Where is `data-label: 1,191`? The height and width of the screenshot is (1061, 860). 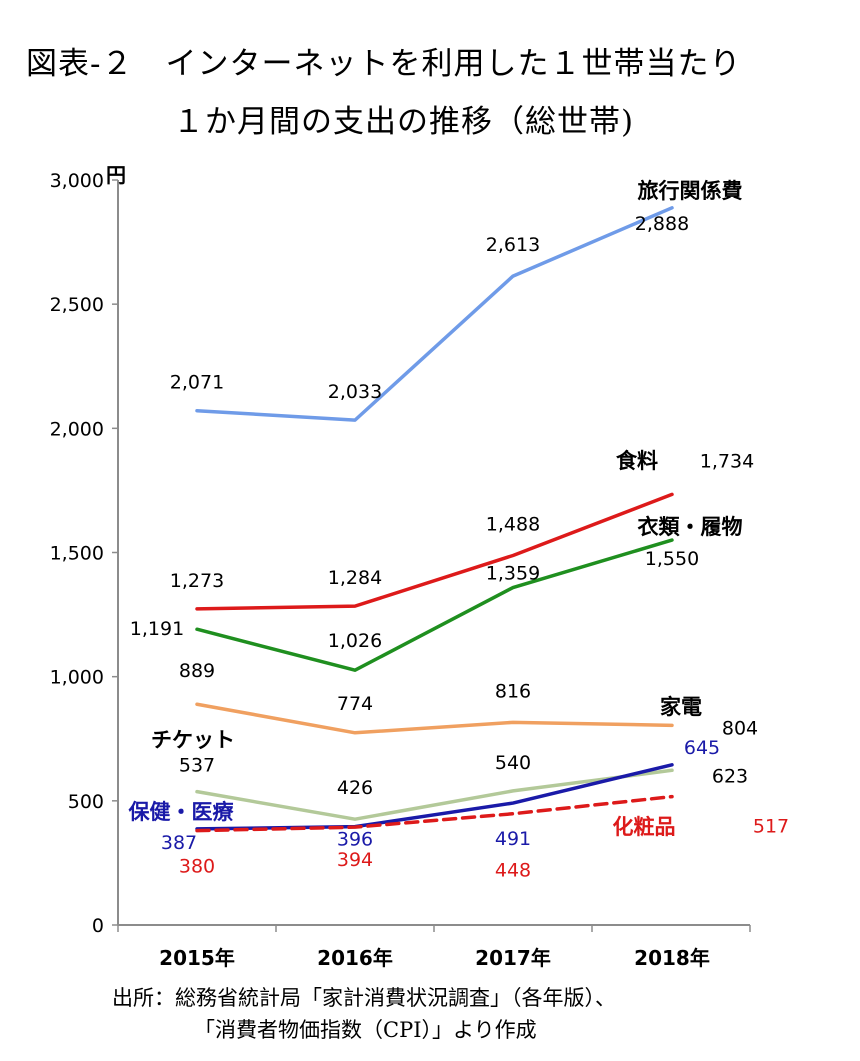
data-label: 1,191 is located at coordinates (157, 629).